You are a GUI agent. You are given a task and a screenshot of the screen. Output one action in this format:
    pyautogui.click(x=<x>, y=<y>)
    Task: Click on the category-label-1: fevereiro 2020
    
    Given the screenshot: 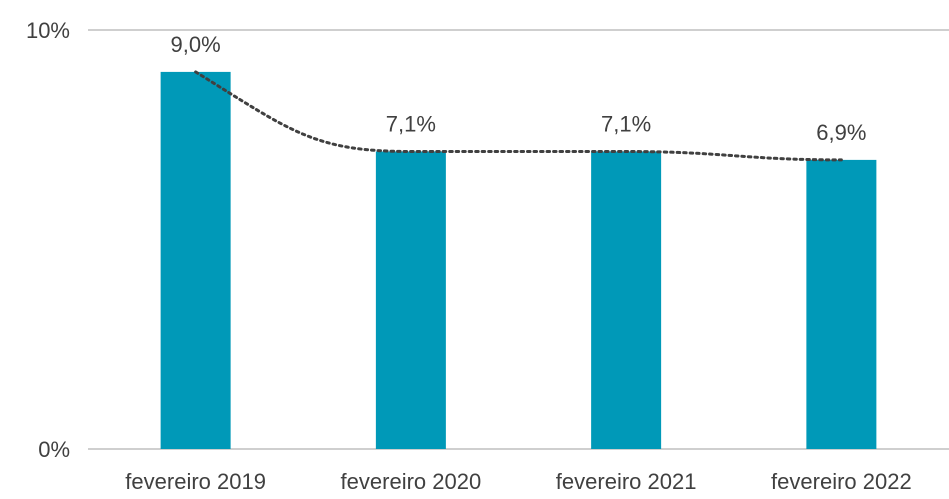 What is the action you would take?
    pyautogui.click(x=411, y=481)
    